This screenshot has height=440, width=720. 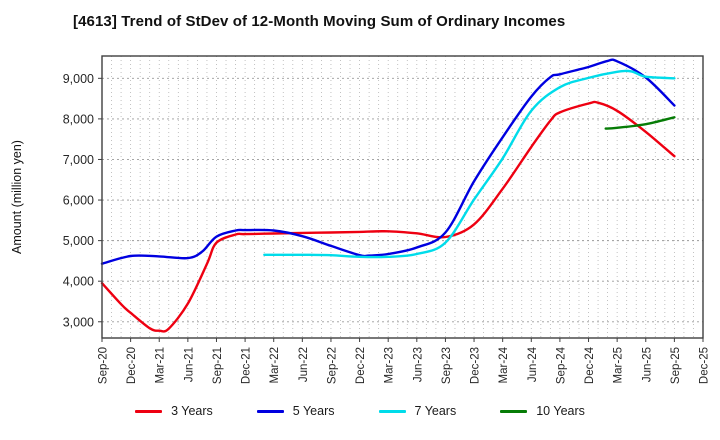 What do you see at coordinates (78, 79) in the screenshot?
I see `y-tick-label: 9,000` at bounding box center [78, 79].